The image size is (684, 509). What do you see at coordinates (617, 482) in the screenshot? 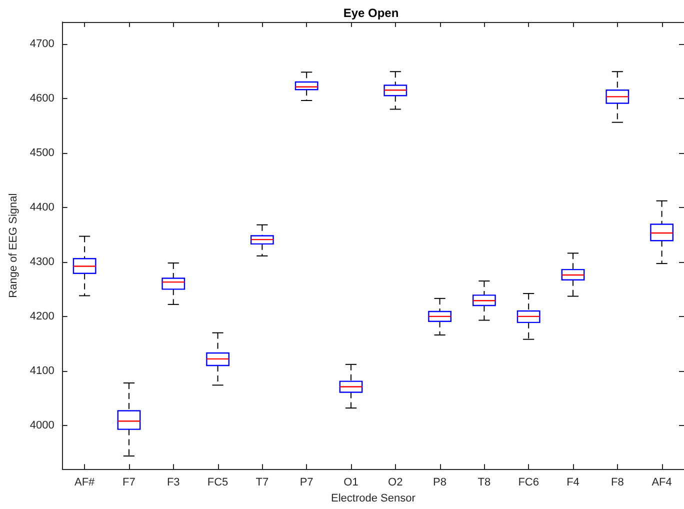
I see `x-tick-label: F8` at bounding box center [617, 482].